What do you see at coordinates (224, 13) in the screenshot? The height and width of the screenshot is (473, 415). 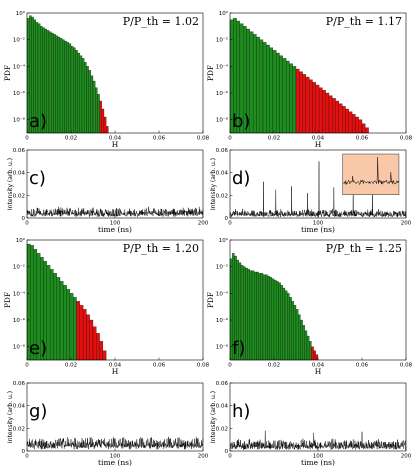 I see `y-tick-label: 10⁰` at bounding box center [224, 13].